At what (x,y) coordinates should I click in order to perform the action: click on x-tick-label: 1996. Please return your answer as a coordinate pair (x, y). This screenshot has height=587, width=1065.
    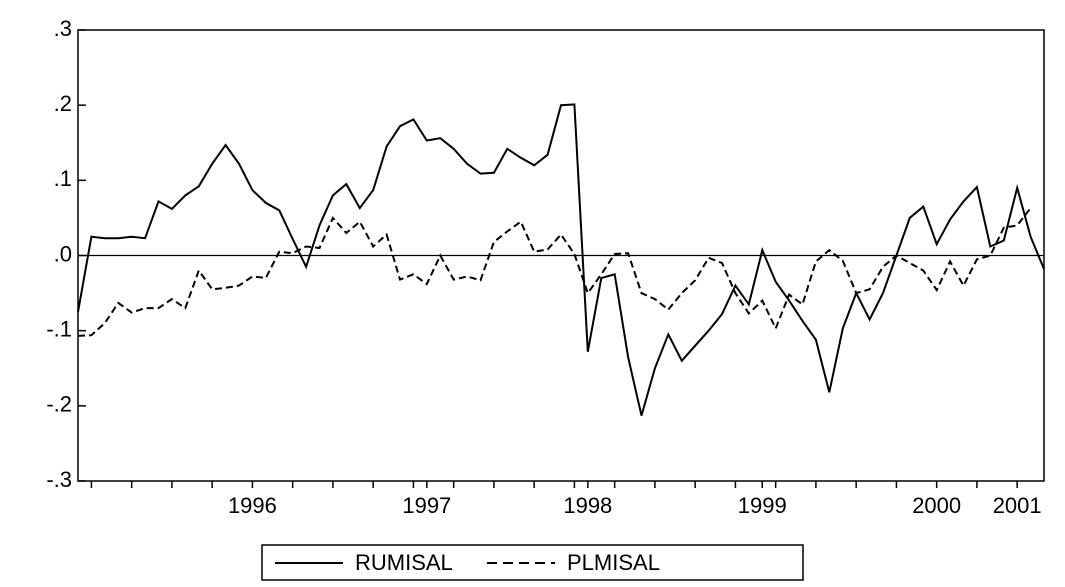
    Looking at the image, I should click on (252, 505).